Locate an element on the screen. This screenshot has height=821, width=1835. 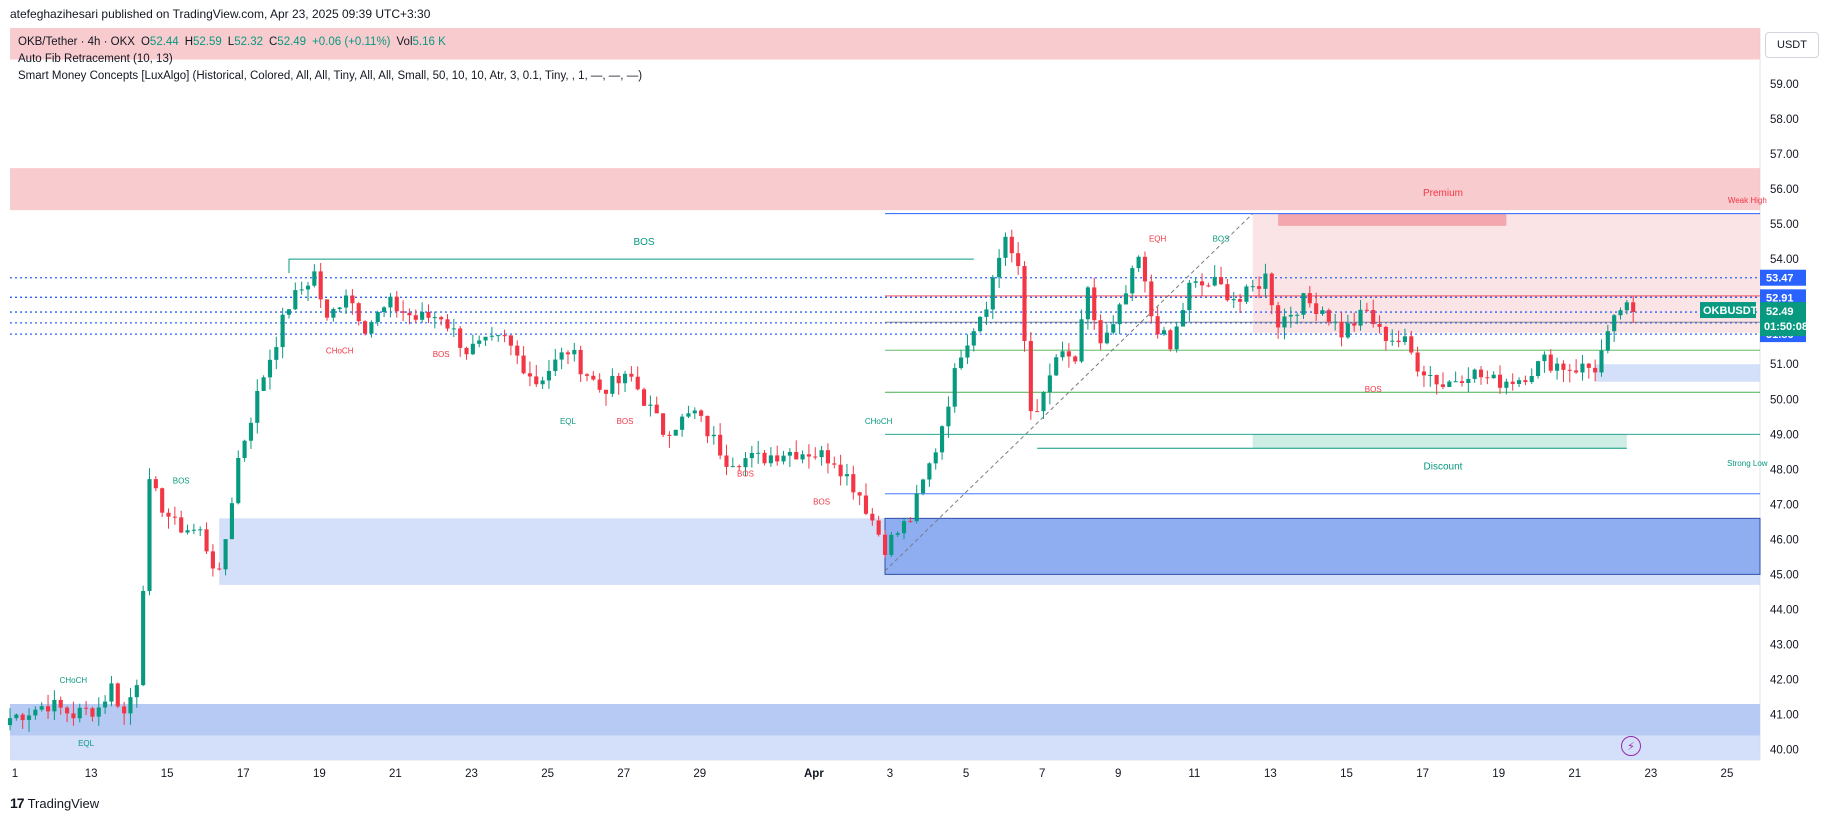
currency-button: USDT is located at coordinates (1792, 45).